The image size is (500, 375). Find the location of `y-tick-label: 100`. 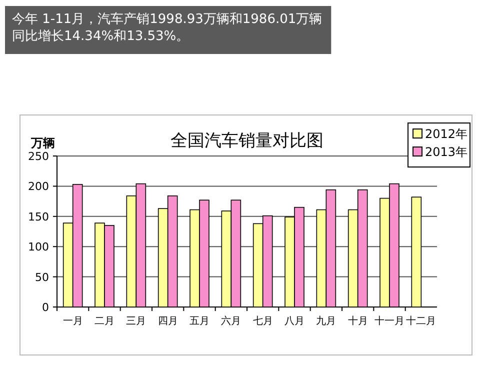

y-tick-label: 100 is located at coordinates (38, 247).